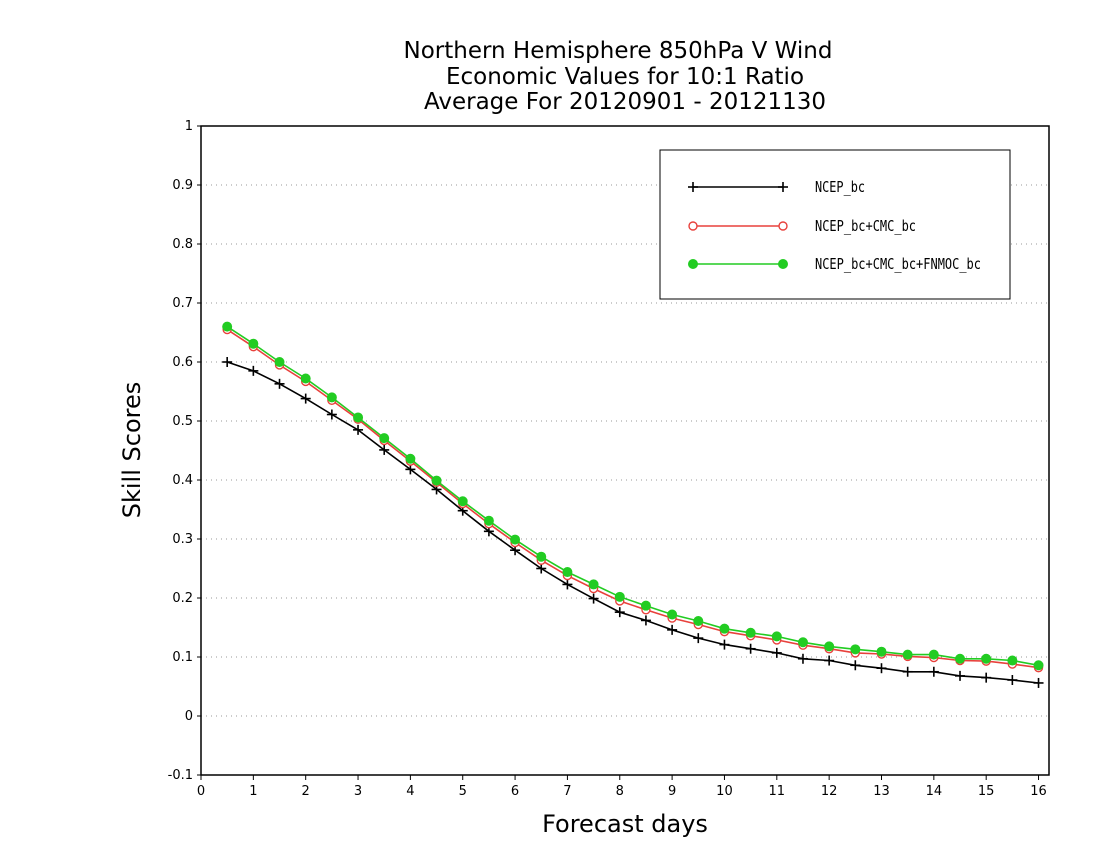 The height and width of the screenshot is (850, 1100). Describe the element at coordinates (132, 450) in the screenshot. I see `y-axis-label: Skill Scores` at that location.